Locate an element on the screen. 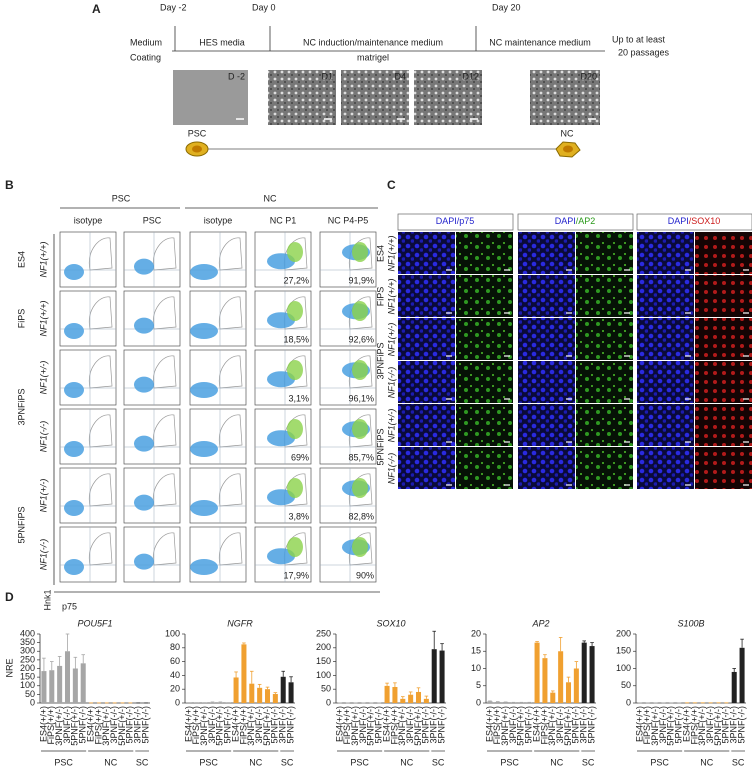 The width and height of the screenshot is (752, 775). image-label: D -2 is located at coordinates (236, 76).